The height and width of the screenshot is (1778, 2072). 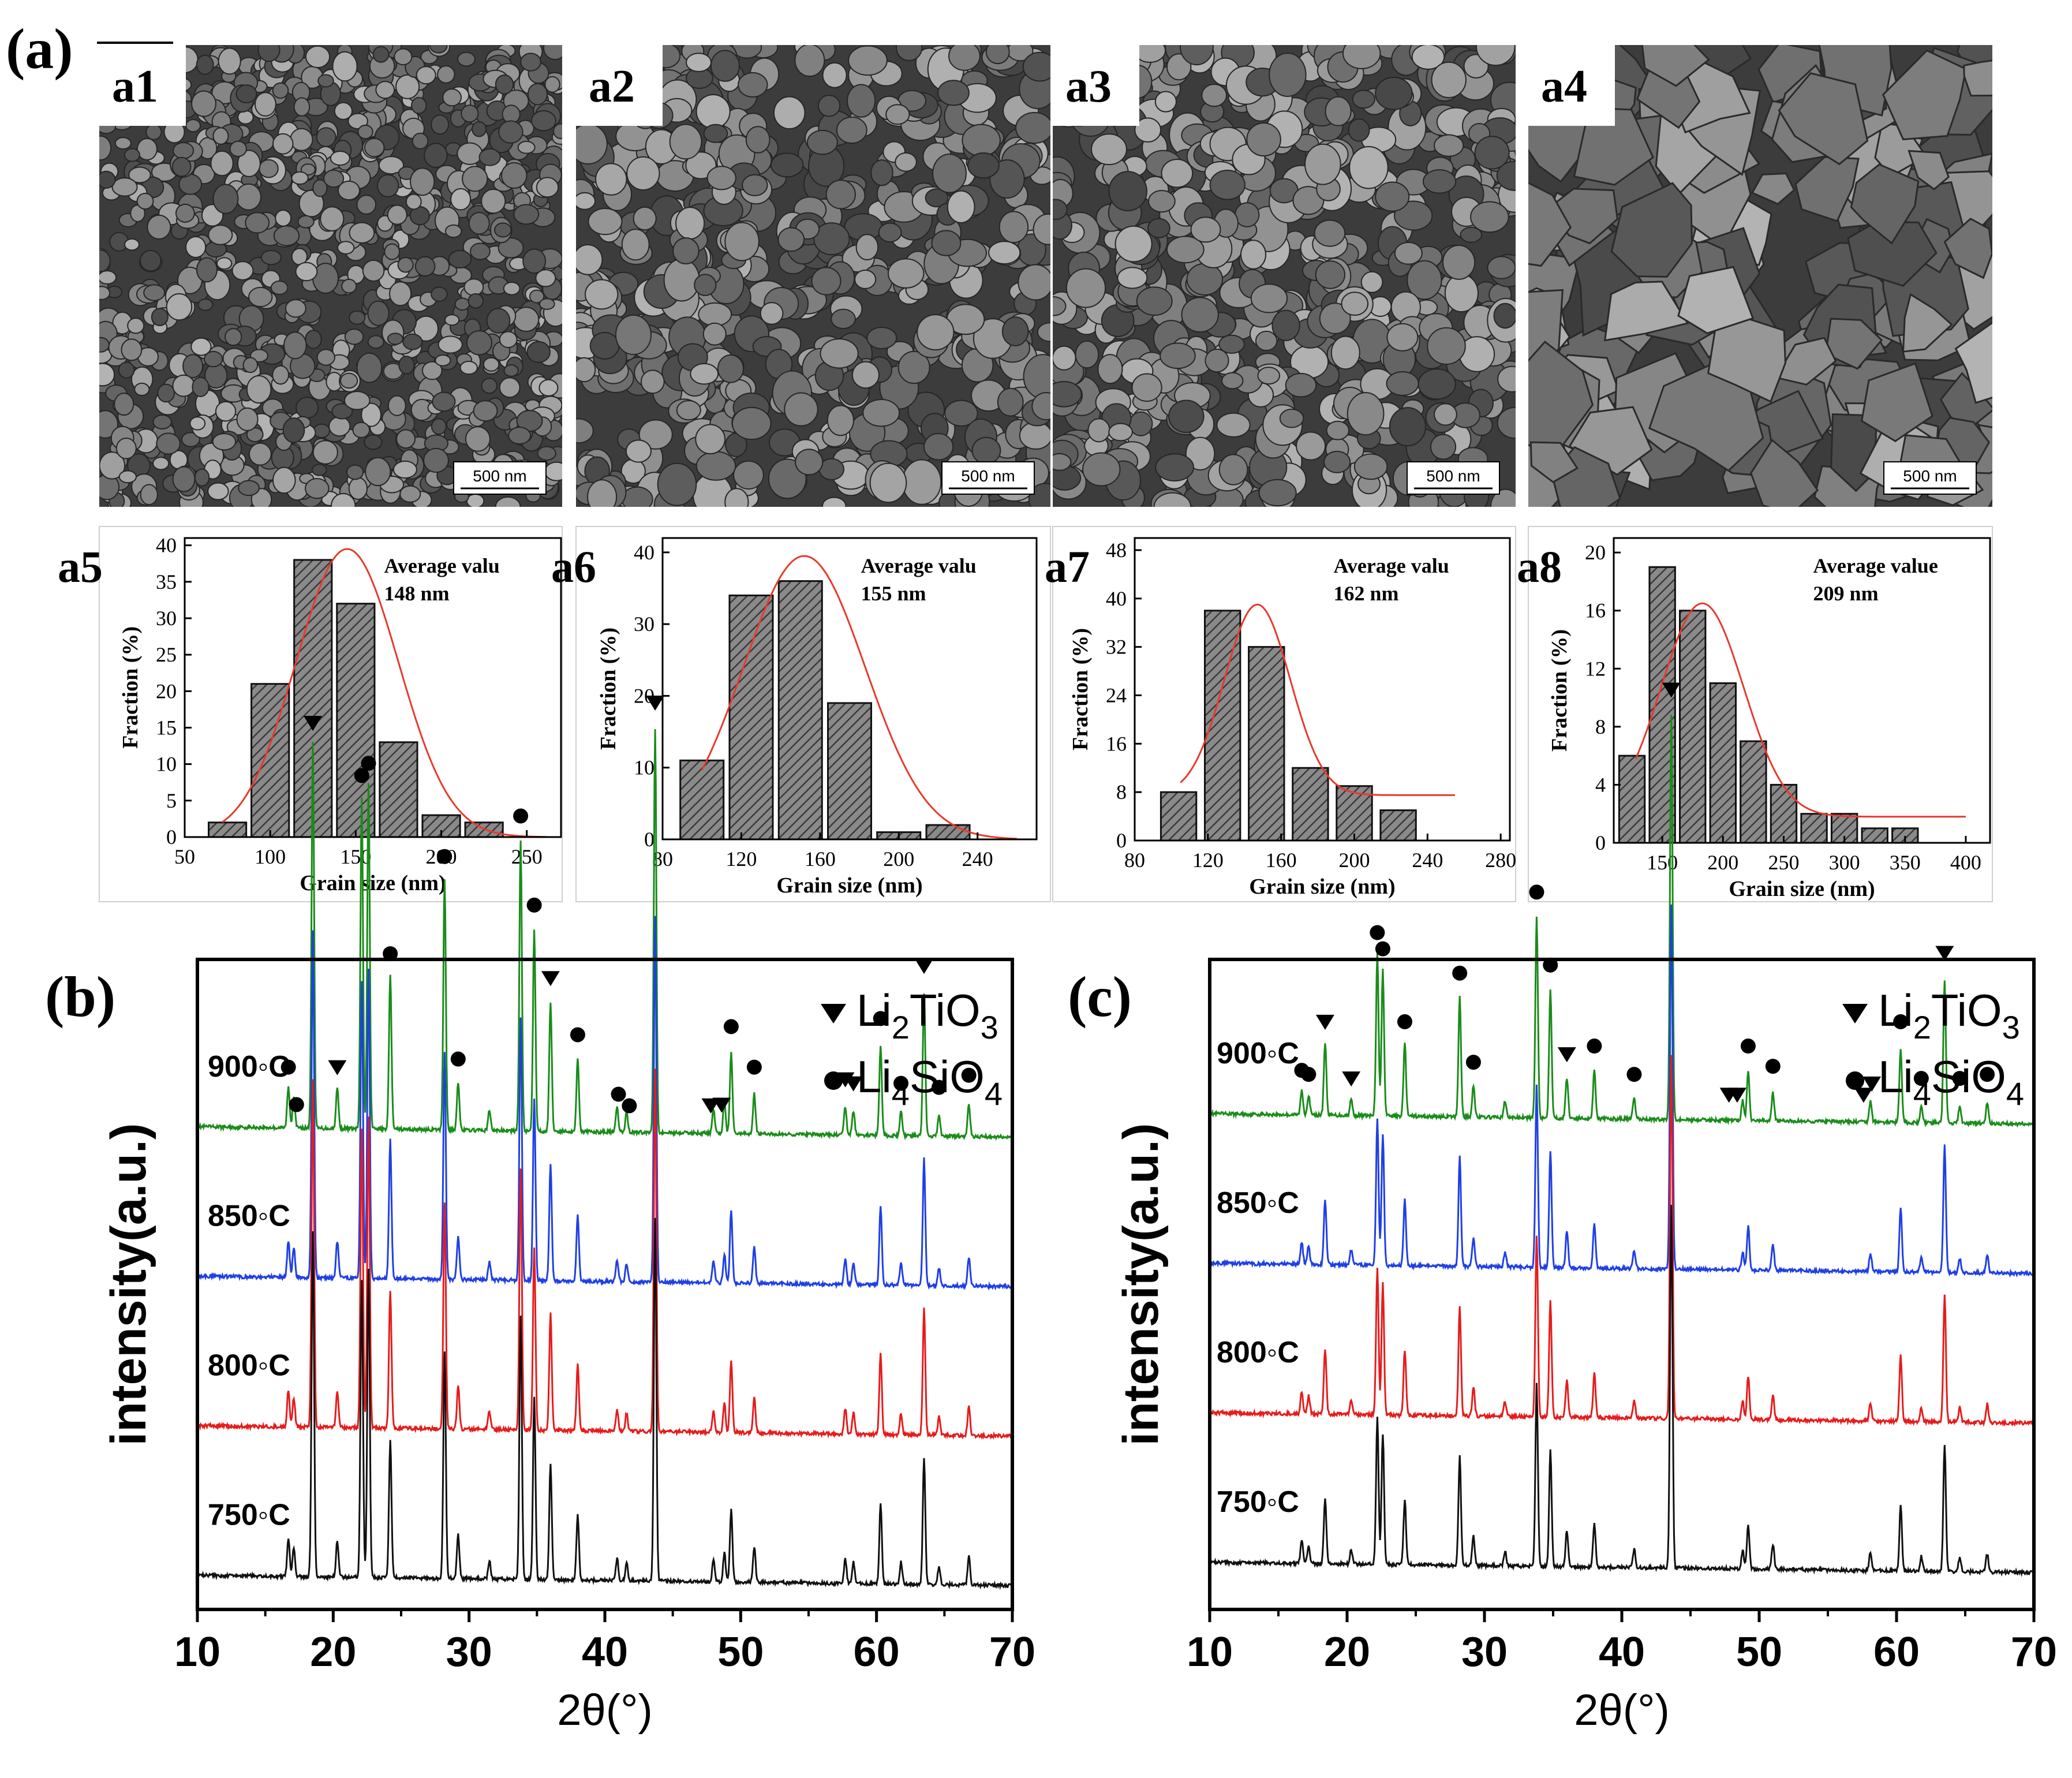 I want to click on average-value-number: 155 nm, so click(x=893, y=593).